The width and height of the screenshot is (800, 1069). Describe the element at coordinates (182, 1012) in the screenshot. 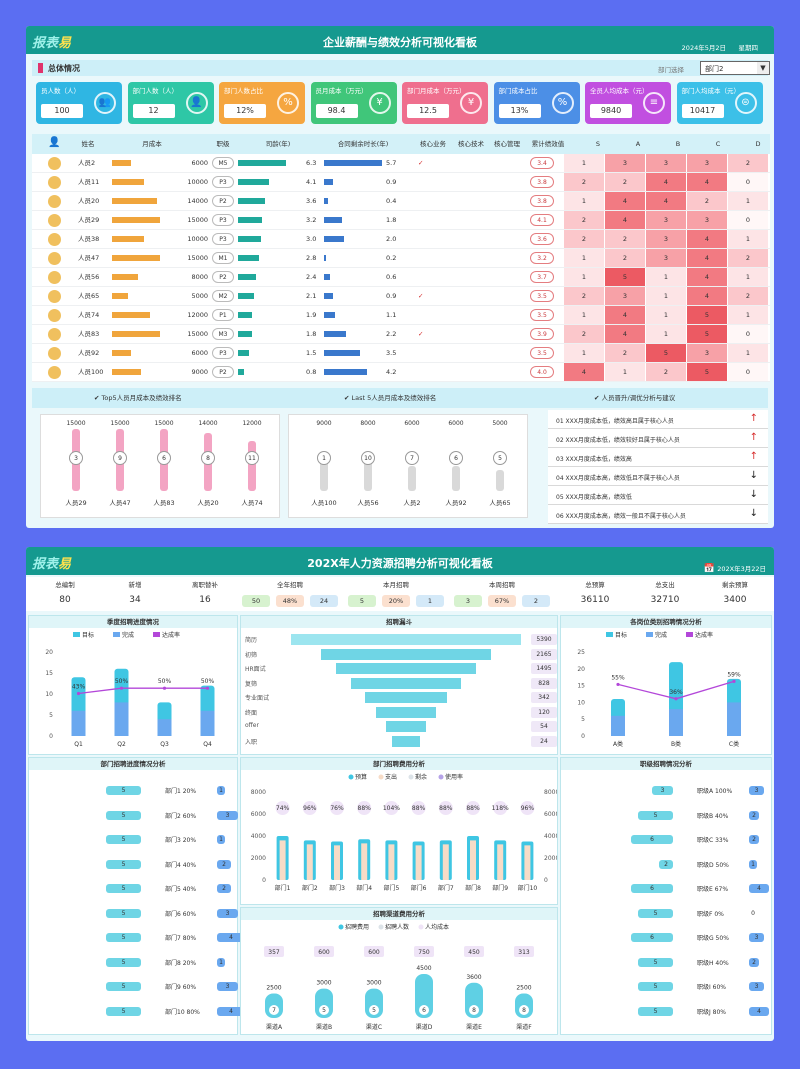

I see `dept-name: 部门10 80%` at that location.